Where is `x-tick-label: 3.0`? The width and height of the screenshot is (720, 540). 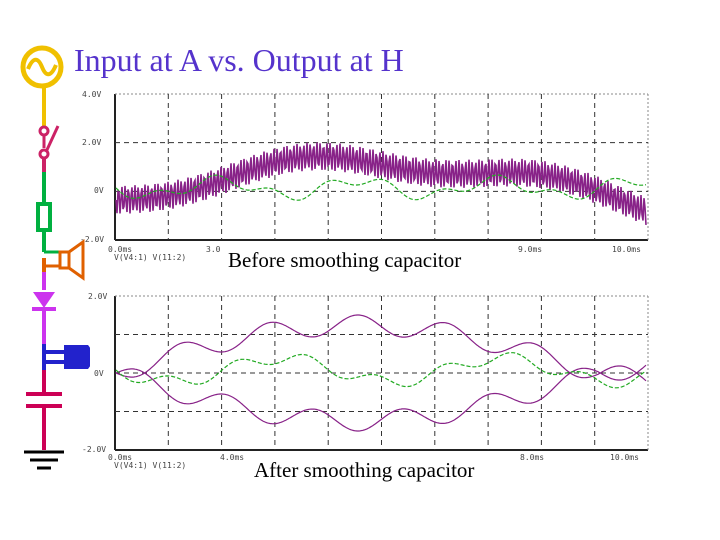 x-tick-label: 3.0 is located at coordinates (213, 249).